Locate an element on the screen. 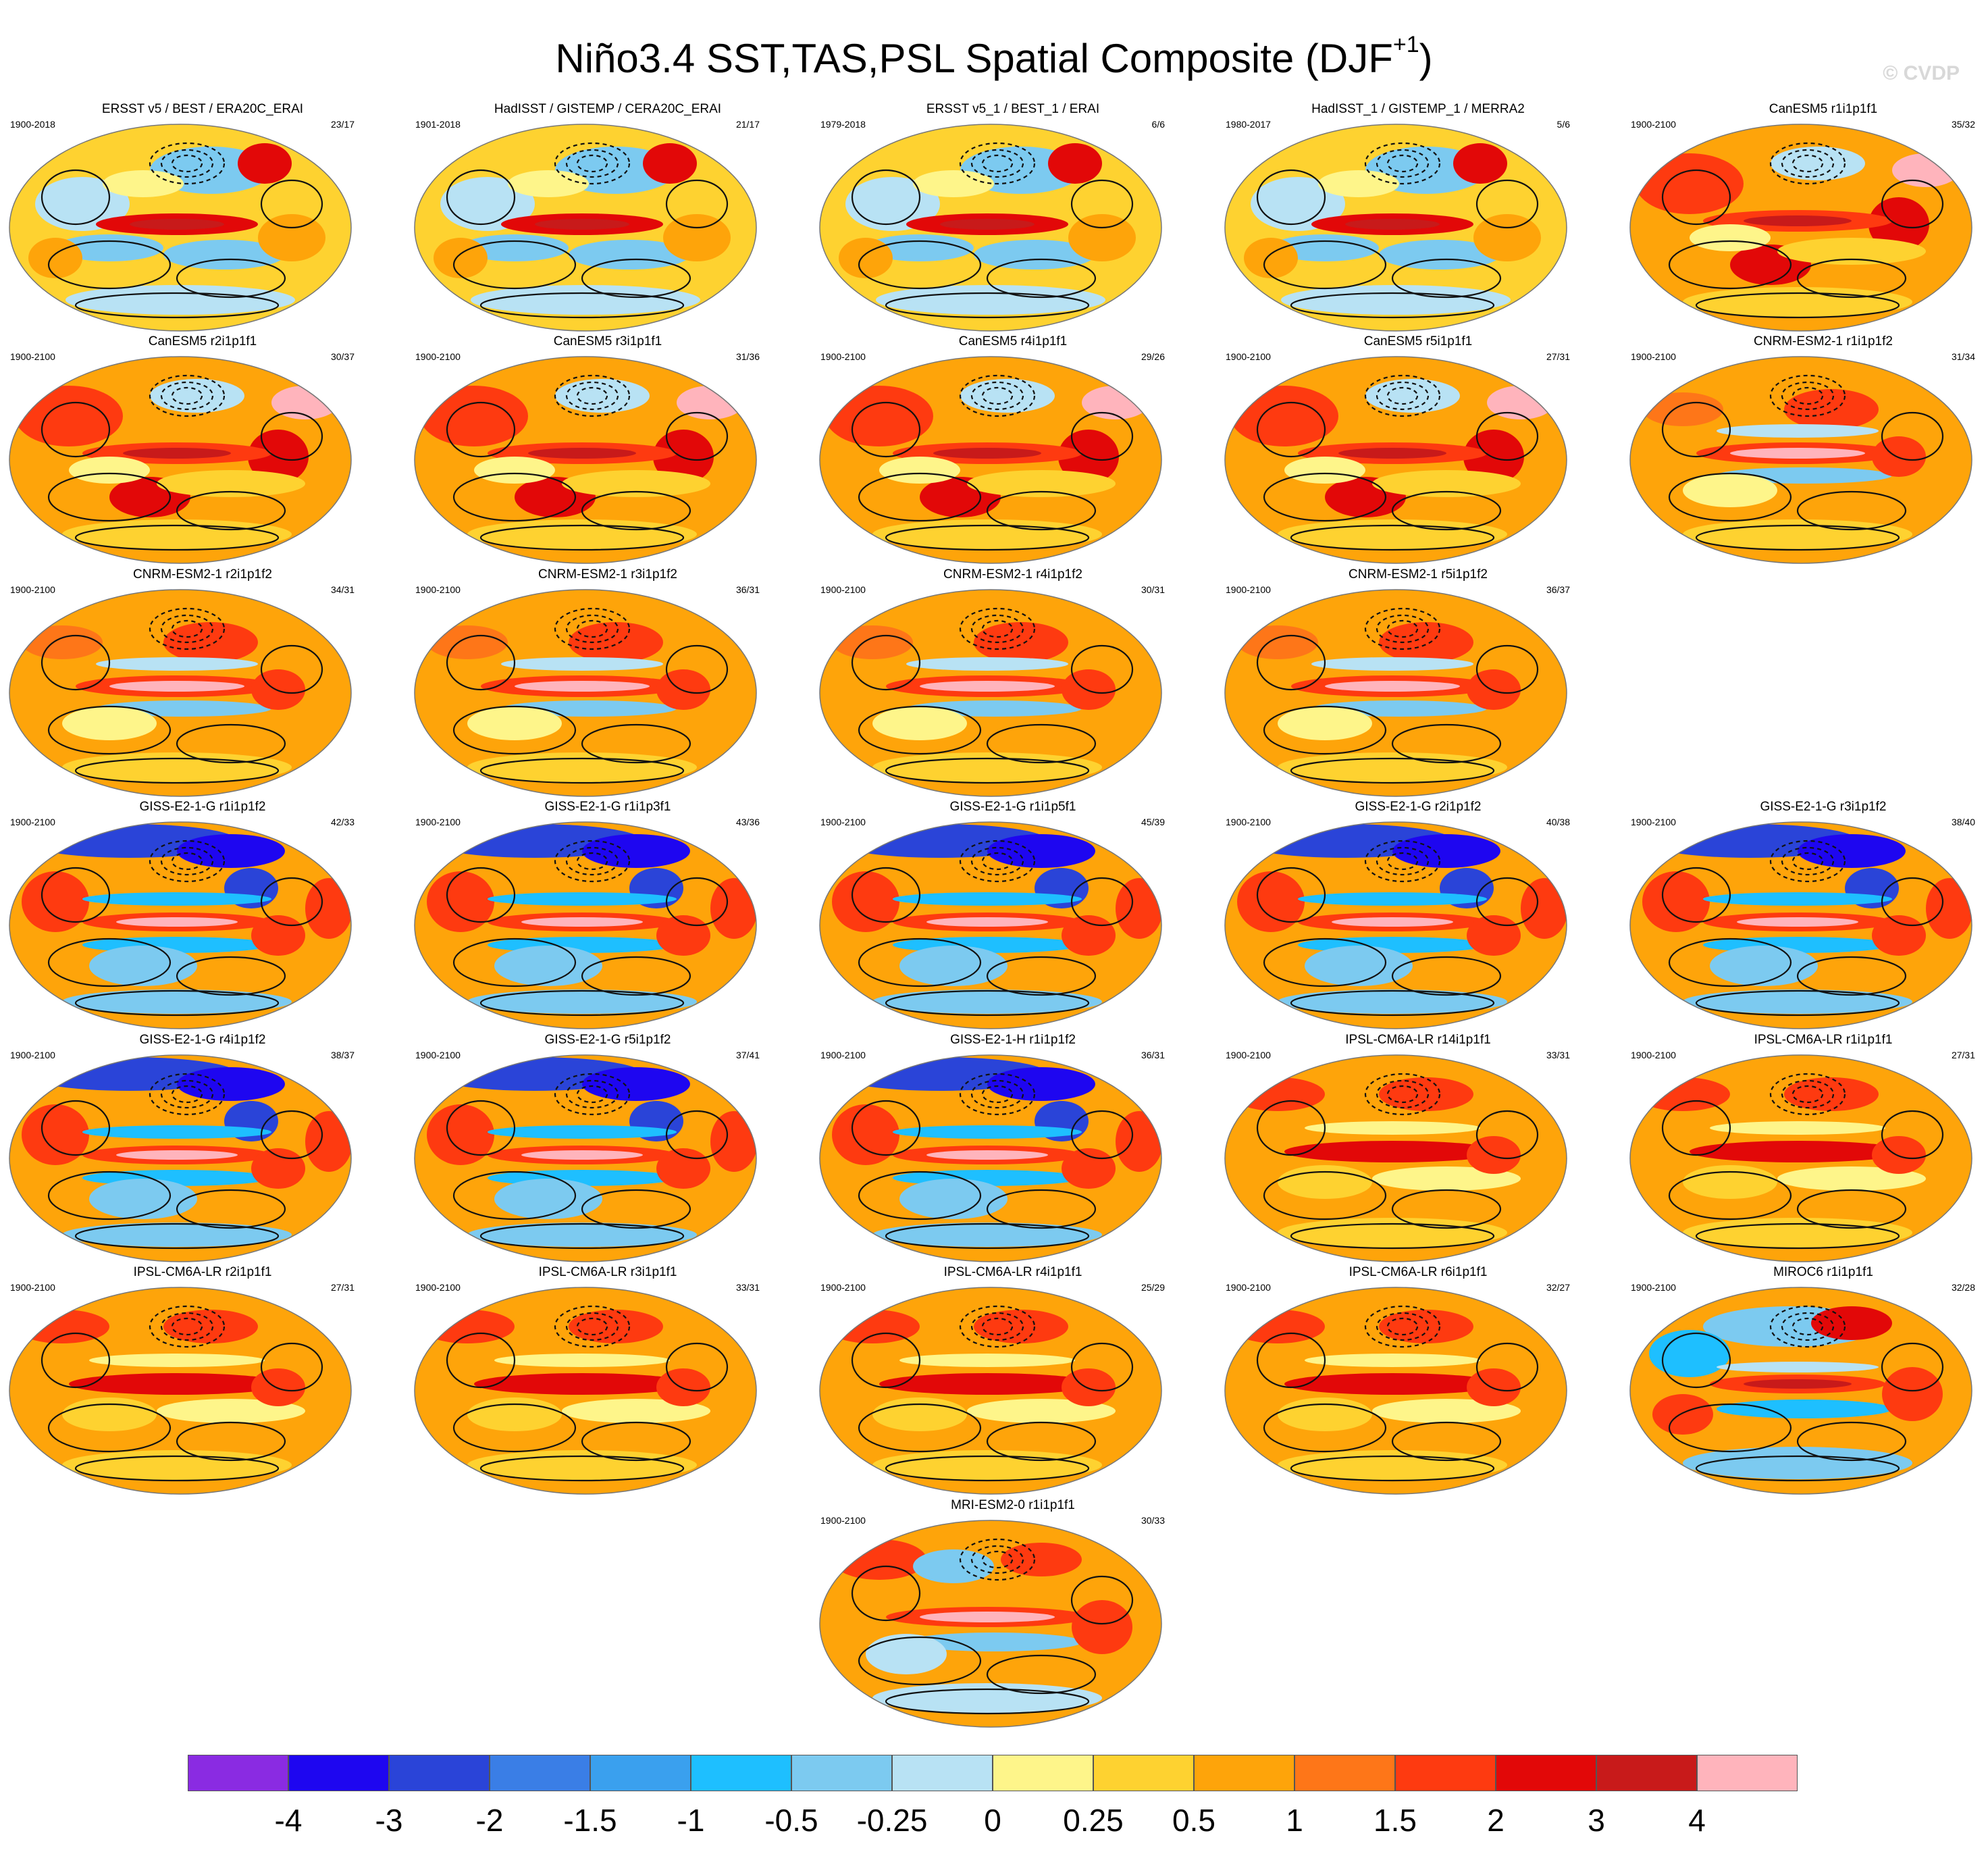 The width and height of the screenshot is (1988, 1850). panel-event-count: 21/17 is located at coordinates (748, 124).